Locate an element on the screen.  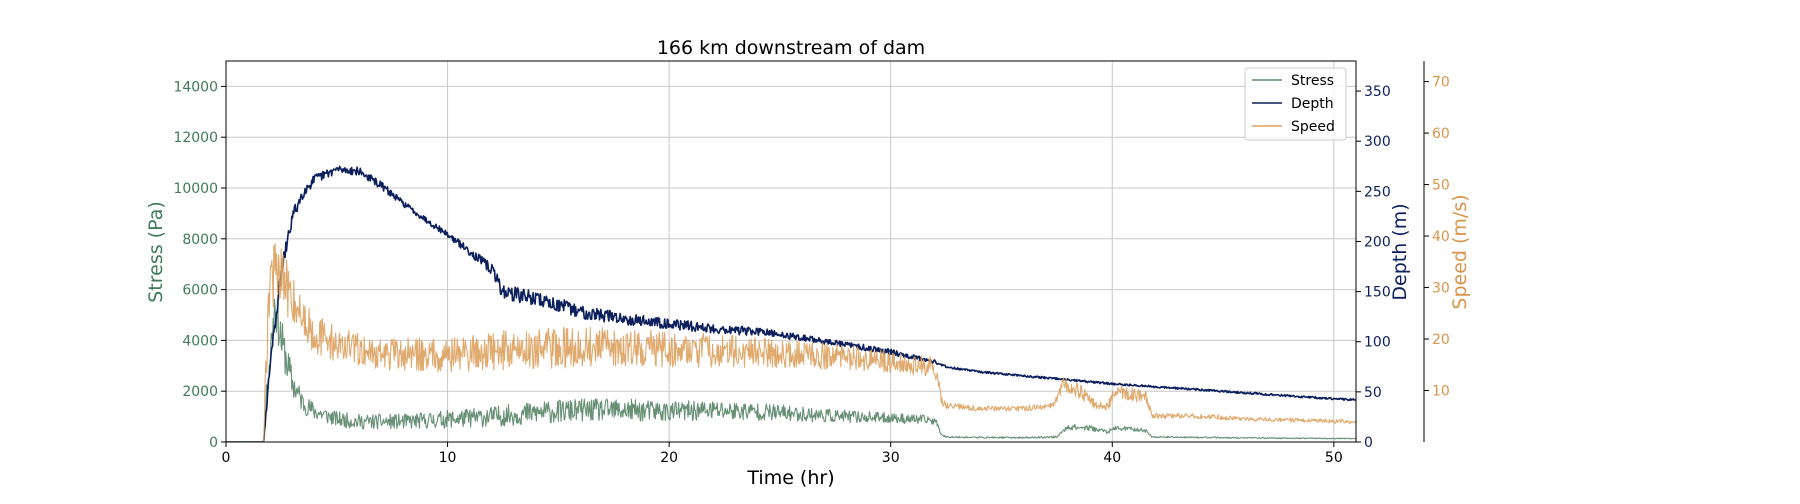
stress-tick-label-2: 4000 is located at coordinates (200, 341).